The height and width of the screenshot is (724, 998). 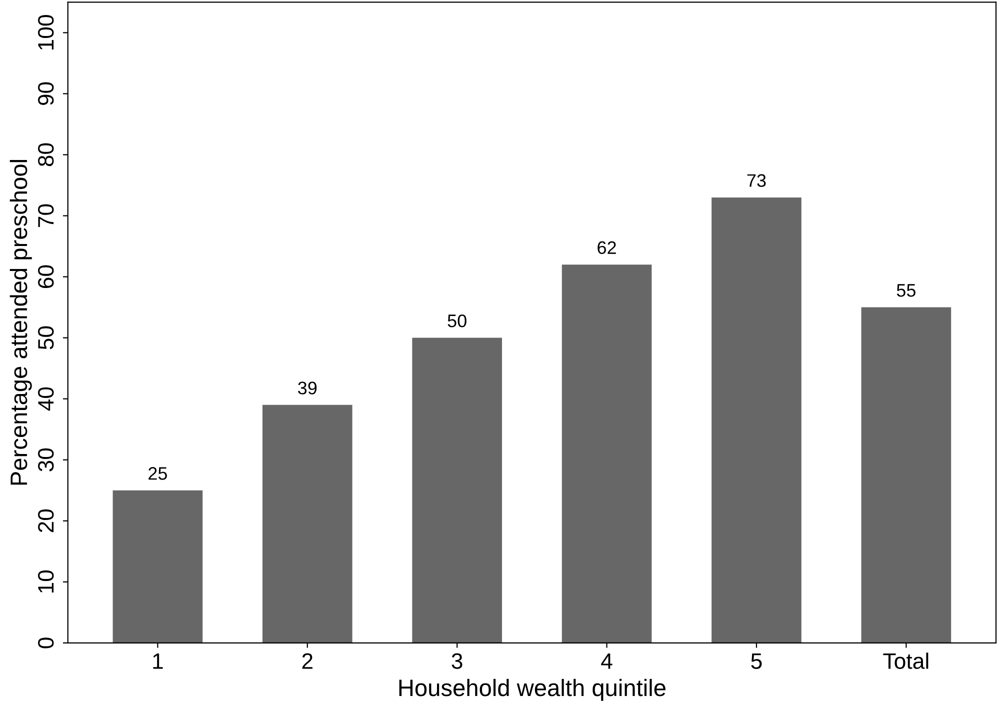 I want to click on data-label: 50, so click(x=457, y=321).